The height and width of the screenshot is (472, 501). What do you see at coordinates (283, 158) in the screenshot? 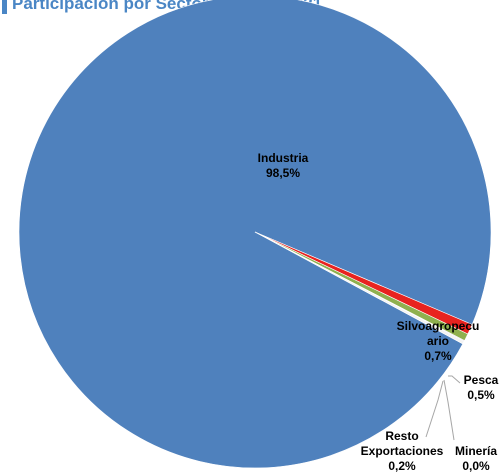
I see `label-industria-name: Industria` at bounding box center [283, 158].